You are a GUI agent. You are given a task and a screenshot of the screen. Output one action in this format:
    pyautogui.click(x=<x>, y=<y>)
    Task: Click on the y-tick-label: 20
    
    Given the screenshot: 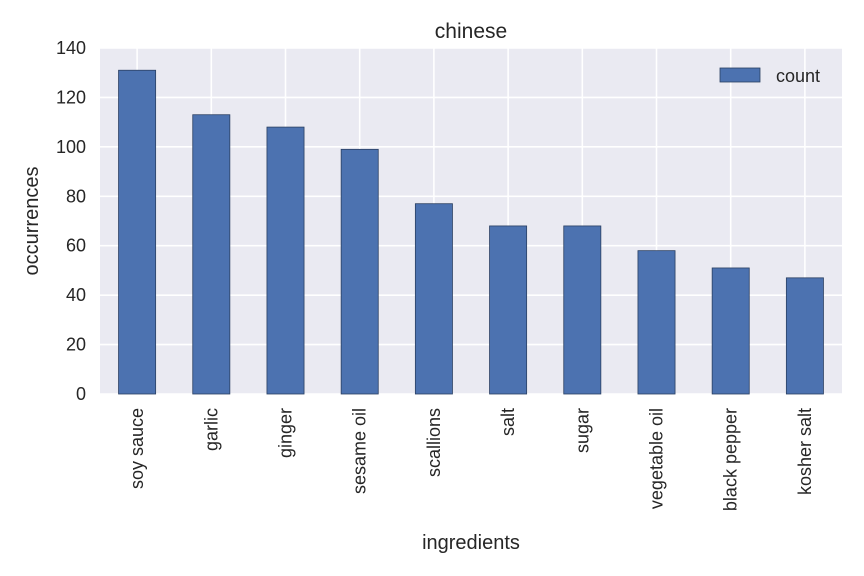 What is the action you would take?
    pyautogui.click(x=76, y=345)
    